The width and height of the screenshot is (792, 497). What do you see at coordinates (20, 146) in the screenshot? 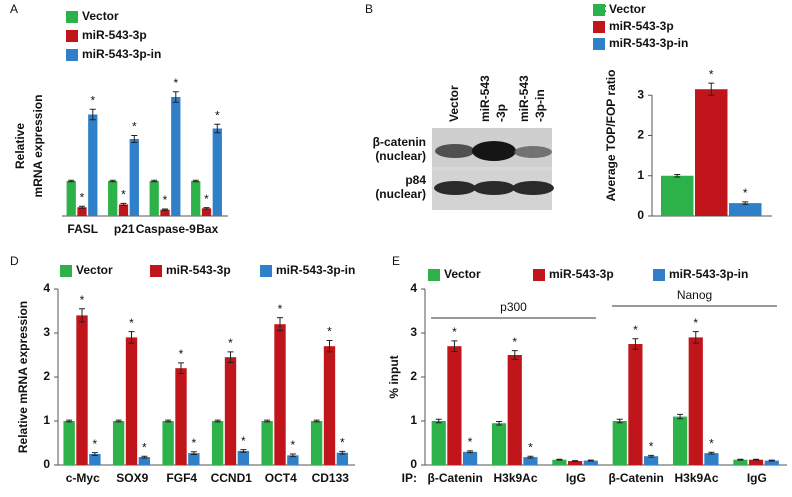
I see `y-axis-label: Relative` at bounding box center [20, 146].